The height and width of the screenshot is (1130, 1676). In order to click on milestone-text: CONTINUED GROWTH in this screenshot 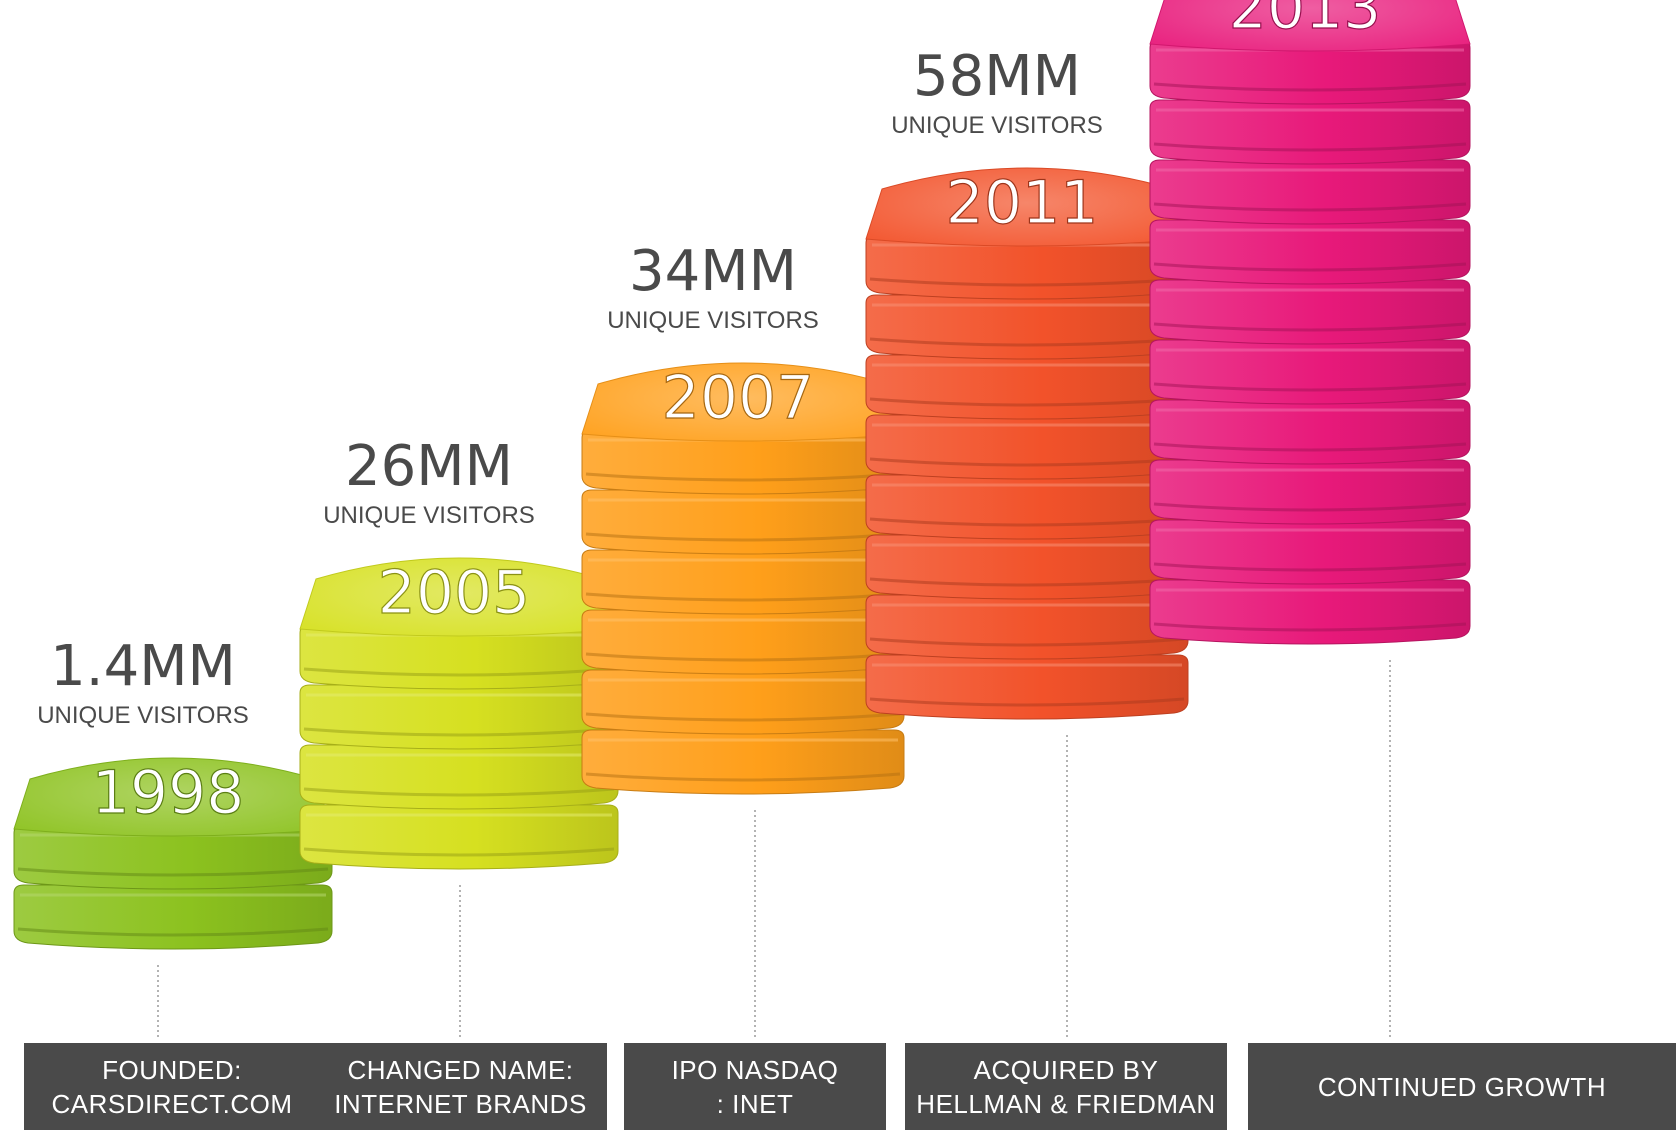, I will do `click(1462, 1086)`.